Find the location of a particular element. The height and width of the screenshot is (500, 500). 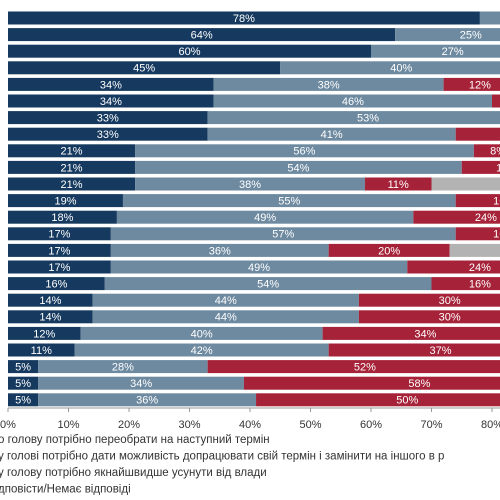

x-tick-label: 0% is located at coordinates (8, 425).